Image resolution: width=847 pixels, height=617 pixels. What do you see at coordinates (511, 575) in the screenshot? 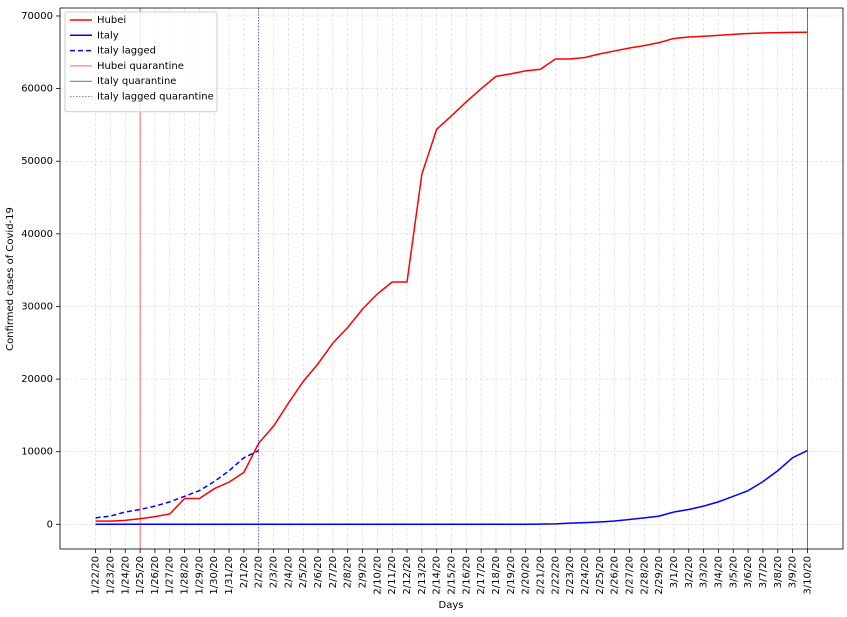
I see `x-tick-label: 2/19/20` at bounding box center [511, 575].